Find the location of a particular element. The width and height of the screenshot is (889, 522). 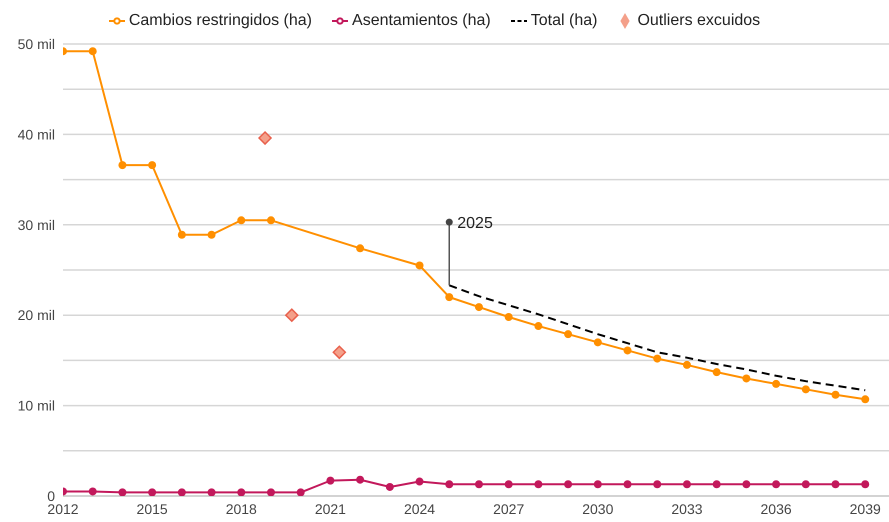

legend-label: Outliers excuidos is located at coordinates (698, 20).